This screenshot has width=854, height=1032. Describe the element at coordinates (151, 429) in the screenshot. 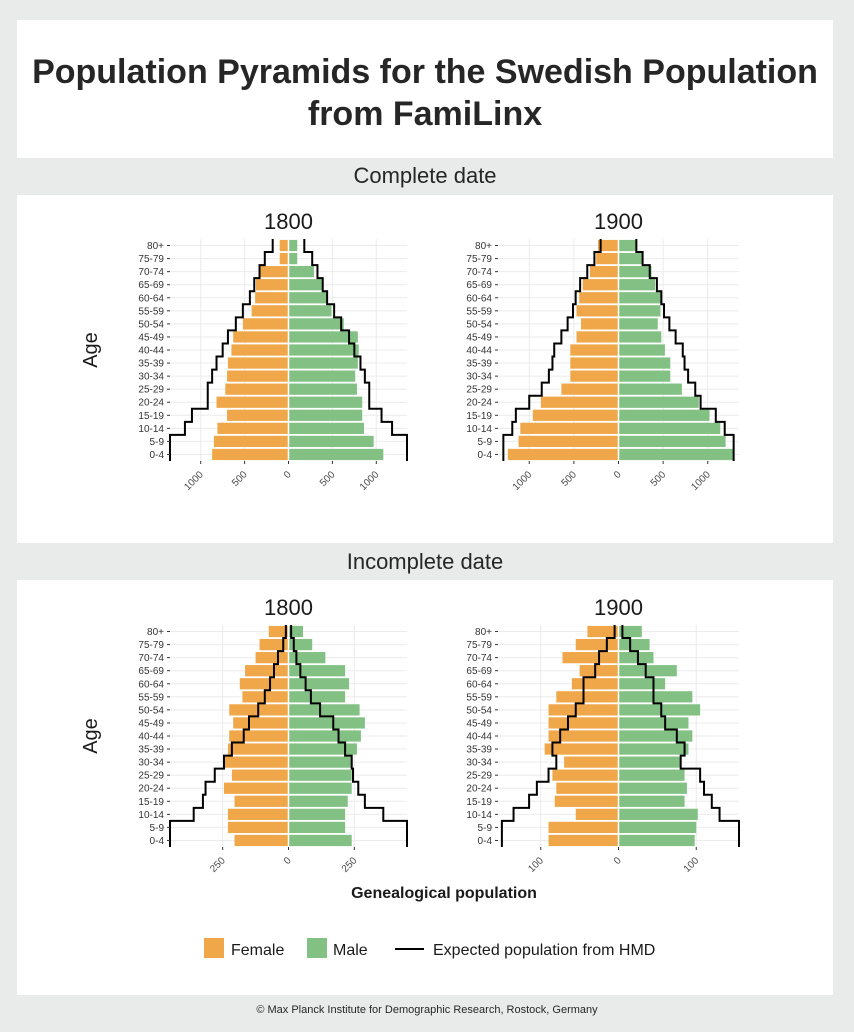

I see `y-tick-label: 10-14` at that location.